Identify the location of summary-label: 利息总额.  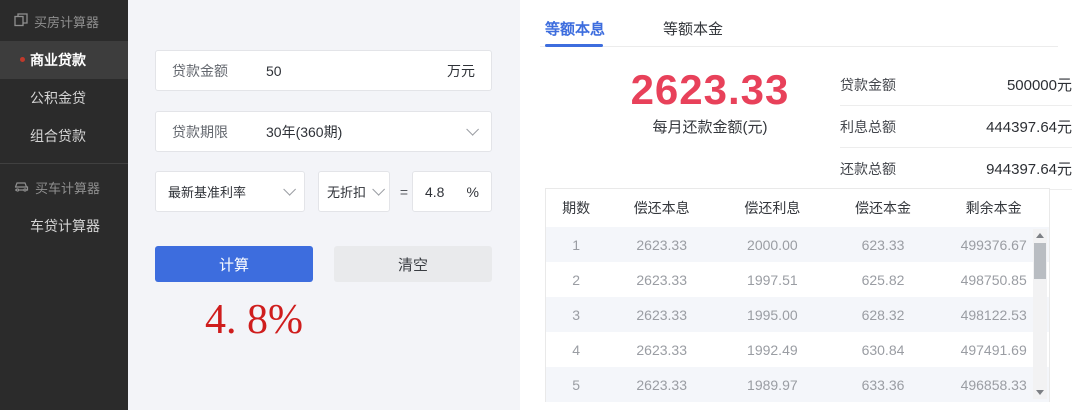
(868, 126).